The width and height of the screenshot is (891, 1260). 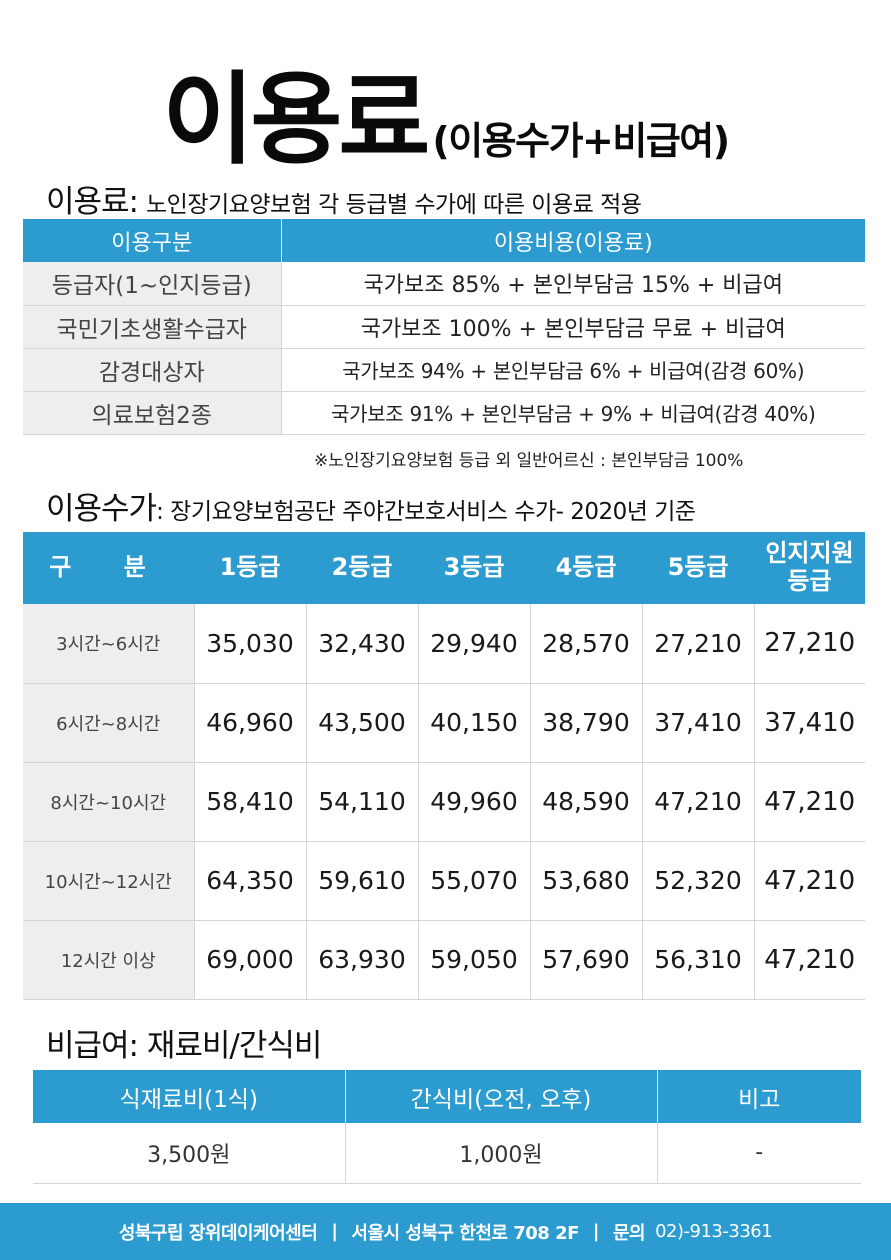 I want to click on title-main: 이용료, so click(x=296, y=119).